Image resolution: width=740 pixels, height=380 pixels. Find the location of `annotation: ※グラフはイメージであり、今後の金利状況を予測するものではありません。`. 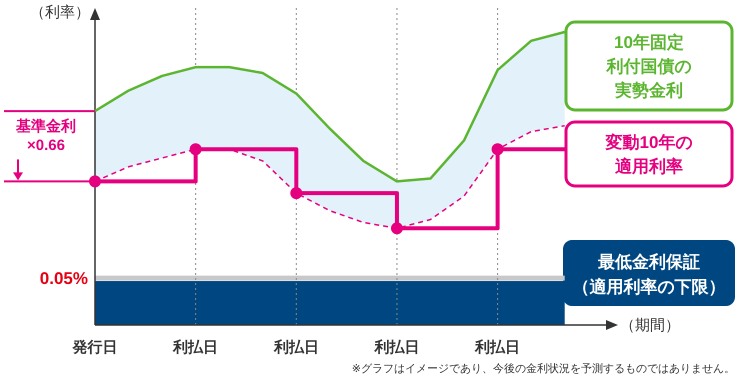

annotation: ※グラフはイメージであり、今後の金利状況を予測するものではありません。 is located at coordinates (543, 369).